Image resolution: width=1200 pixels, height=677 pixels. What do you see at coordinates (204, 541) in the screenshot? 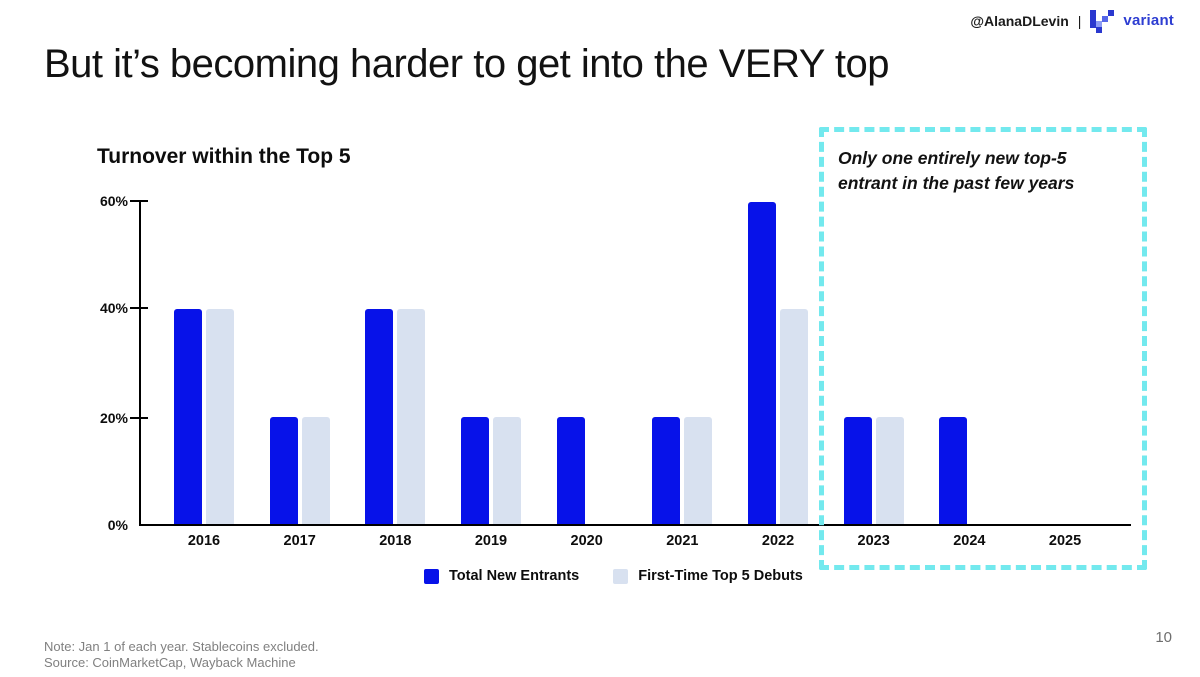
I see `x-axis-label-2016: 2016` at bounding box center [204, 541].